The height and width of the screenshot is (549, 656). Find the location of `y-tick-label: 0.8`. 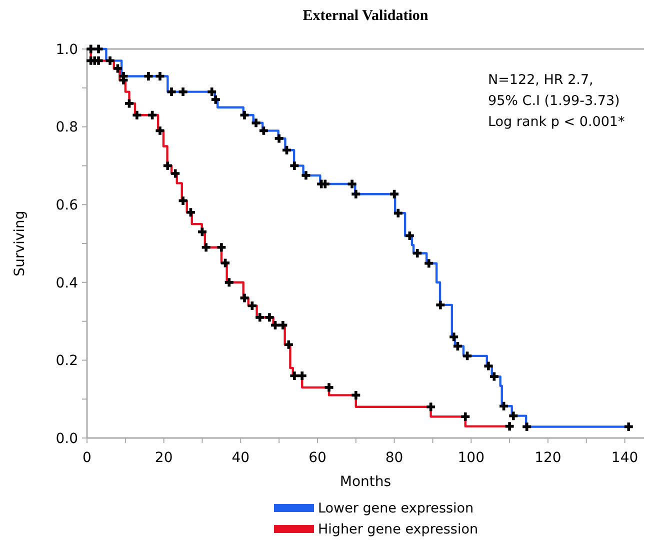

y-tick-label: 0.8 is located at coordinates (67, 128).